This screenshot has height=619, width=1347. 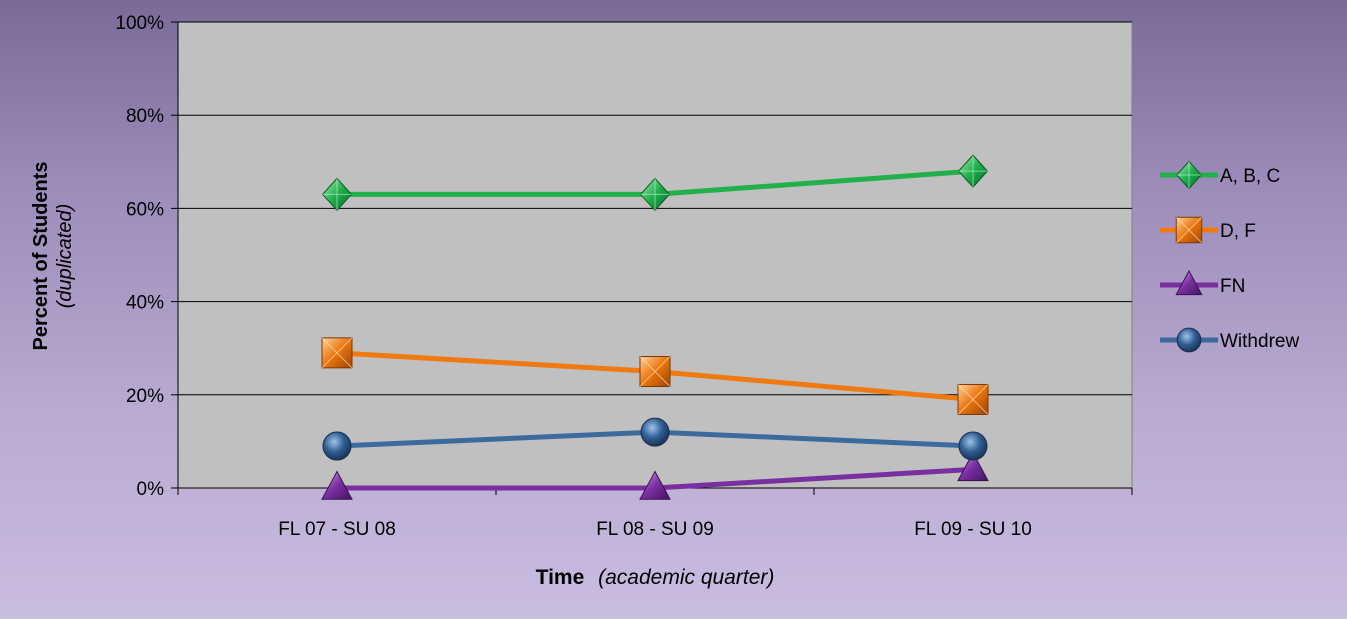 I want to click on x-axis-ticks: FL 07 - SU 08 FL 08 - SU 09 FL 09 - SU 10, so click(x=655, y=514).